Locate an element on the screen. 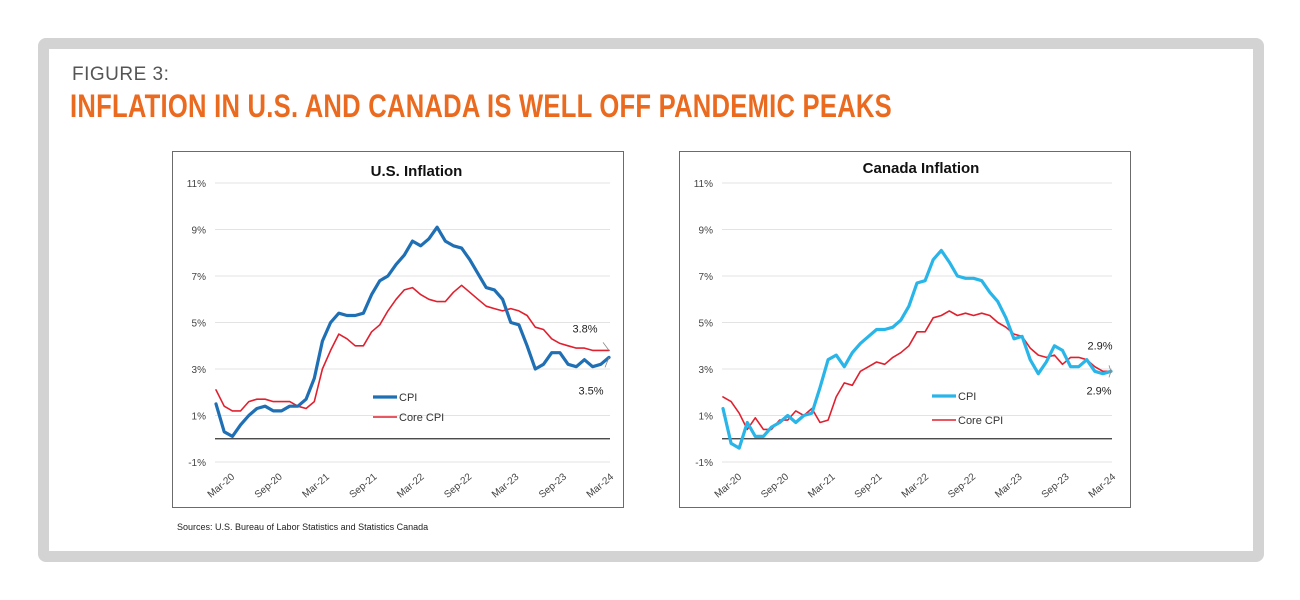 The height and width of the screenshot is (600, 1300). chart-title: Canada Inflation is located at coordinates (921, 168).